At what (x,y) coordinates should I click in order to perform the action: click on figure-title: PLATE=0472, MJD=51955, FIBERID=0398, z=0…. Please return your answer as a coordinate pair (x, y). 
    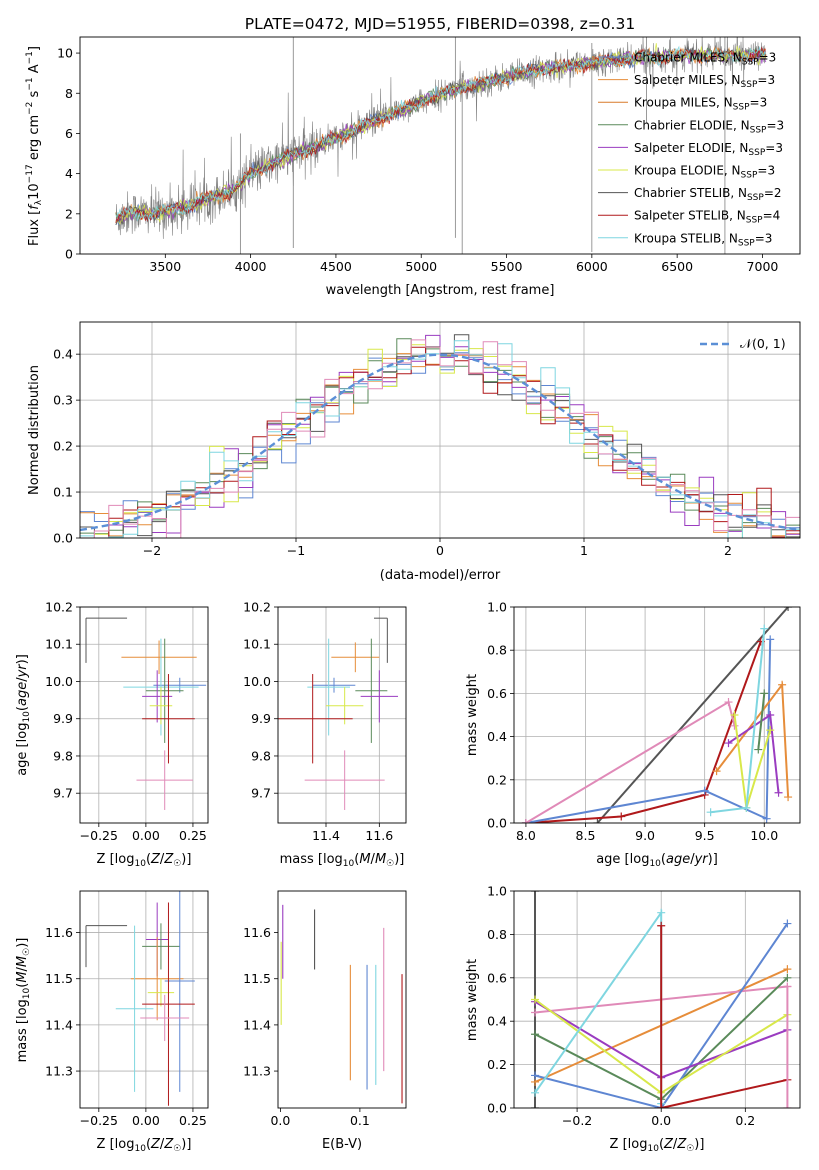
    Looking at the image, I should click on (440, 24).